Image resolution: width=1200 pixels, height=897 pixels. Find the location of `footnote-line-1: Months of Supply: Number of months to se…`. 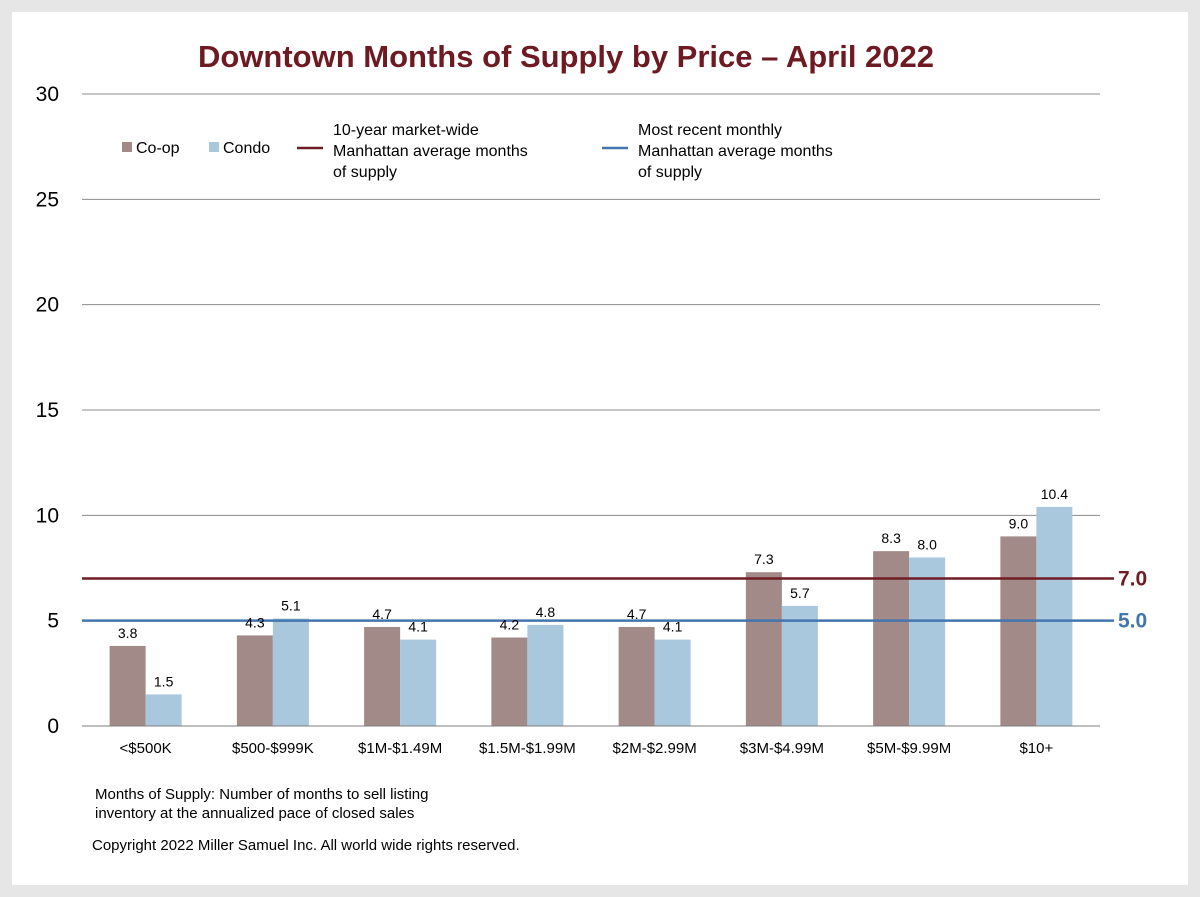

footnote-line-1: Months of Supply: Number of months to se… is located at coordinates (262, 794).